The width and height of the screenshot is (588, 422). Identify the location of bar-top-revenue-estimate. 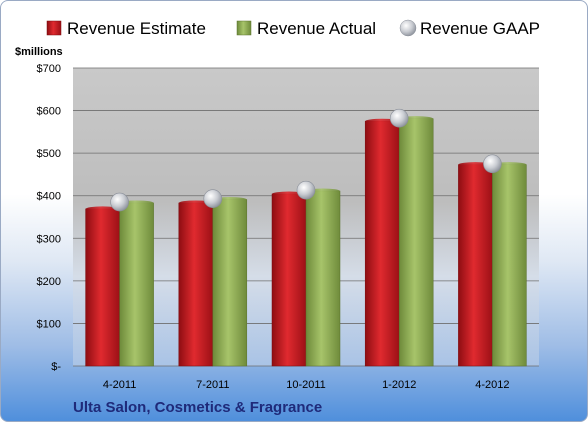
(102, 209).